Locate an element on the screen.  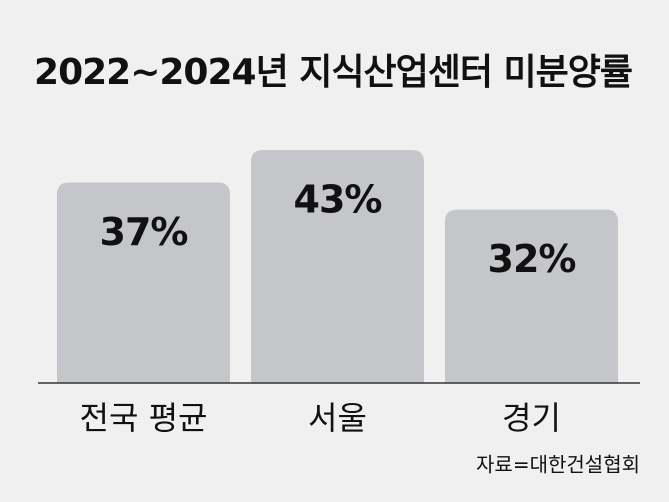
x-tick-label: 경기 is located at coordinates (531, 418).